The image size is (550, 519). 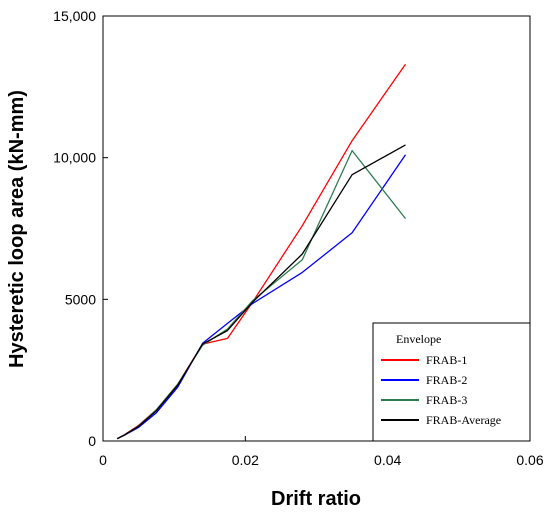 What do you see at coordinates (441, 390) in the screenshot?
I see `legend-items: FRAB-1 FRAB-2 FRAB-3 FRAB-Average` at bounding box center [441, 390].